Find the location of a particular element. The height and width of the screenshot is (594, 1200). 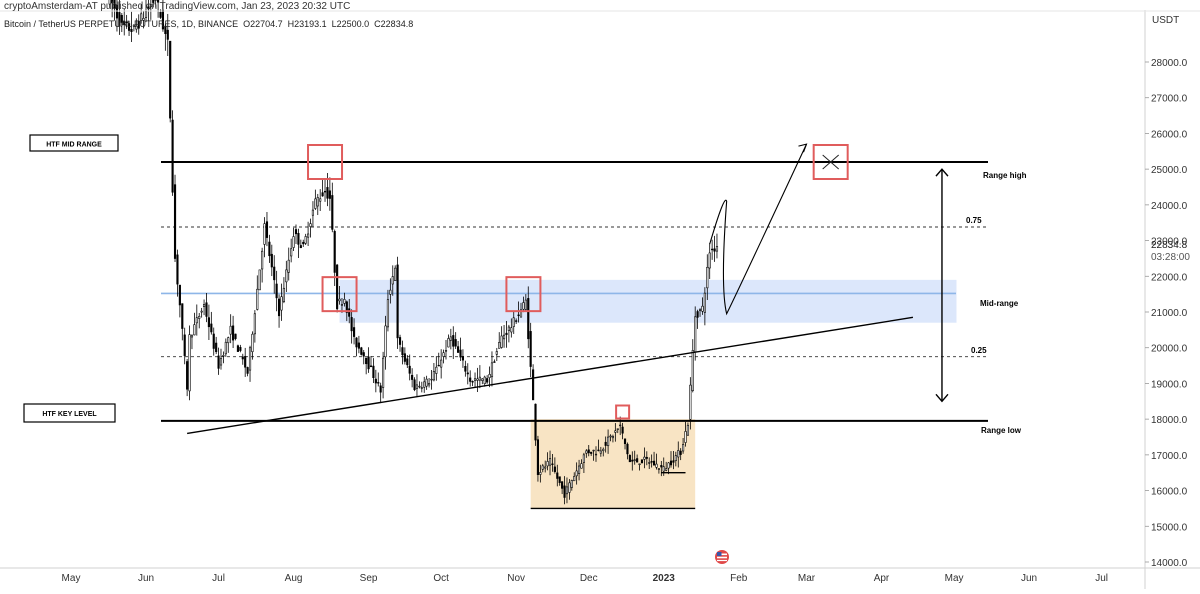

price-countdown: 03:28:00 is located at coordinates (1170, 257).